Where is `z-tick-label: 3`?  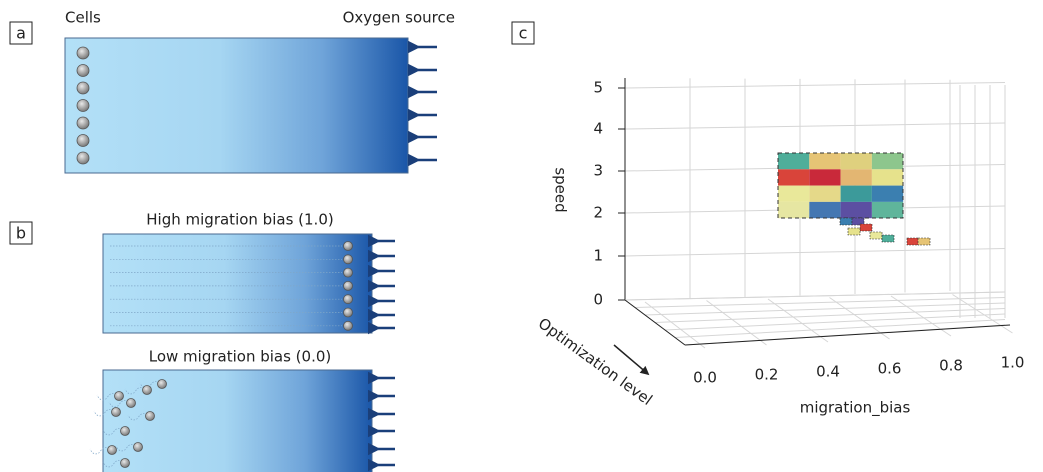 z-tick-label: 3 is located at coordinates (598, 171).